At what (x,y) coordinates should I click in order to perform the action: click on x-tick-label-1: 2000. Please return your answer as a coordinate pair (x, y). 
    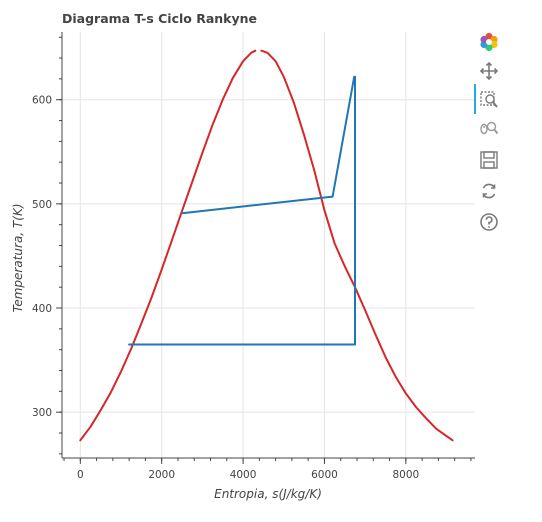
    Looking at the image, I should click on (161, 475).